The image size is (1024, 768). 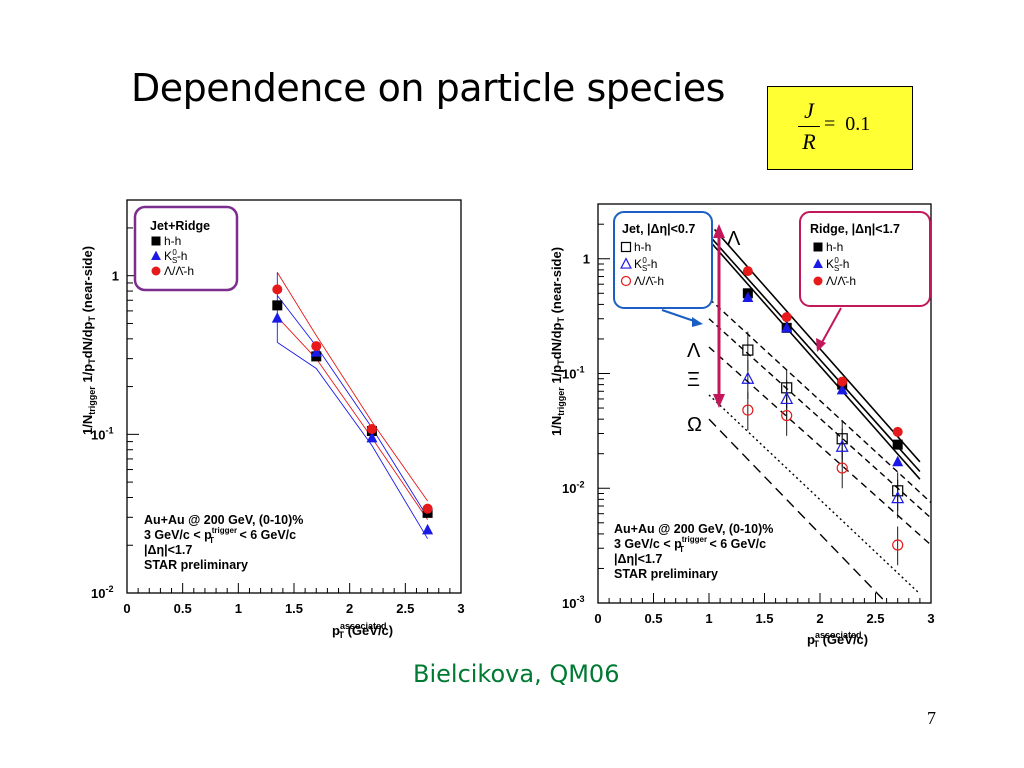 I want to click on right-legend-ridge-entry-1-marker, so click(x=818, y=263).